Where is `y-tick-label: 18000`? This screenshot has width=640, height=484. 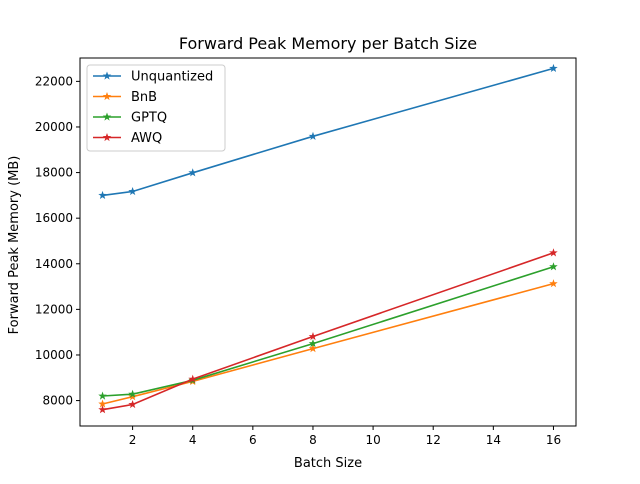
y-tick-label: 18000 is located at coordinates (54, 173).